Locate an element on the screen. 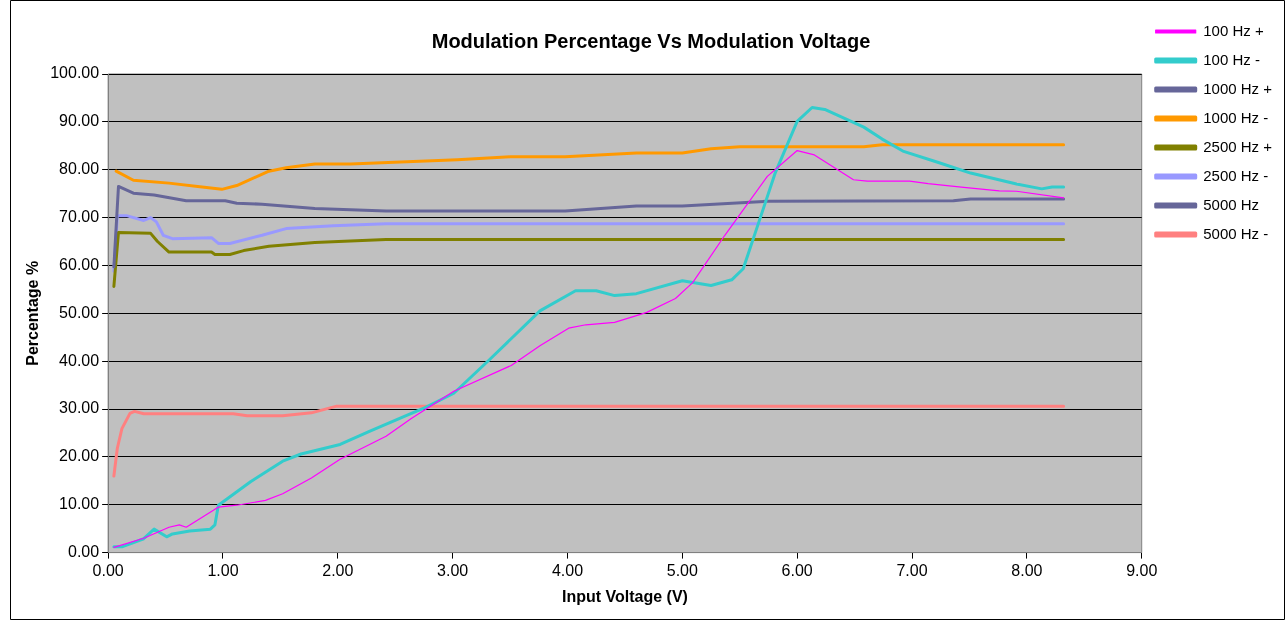  x-tick-label: 3.00 is located at coordinates (453, 570).